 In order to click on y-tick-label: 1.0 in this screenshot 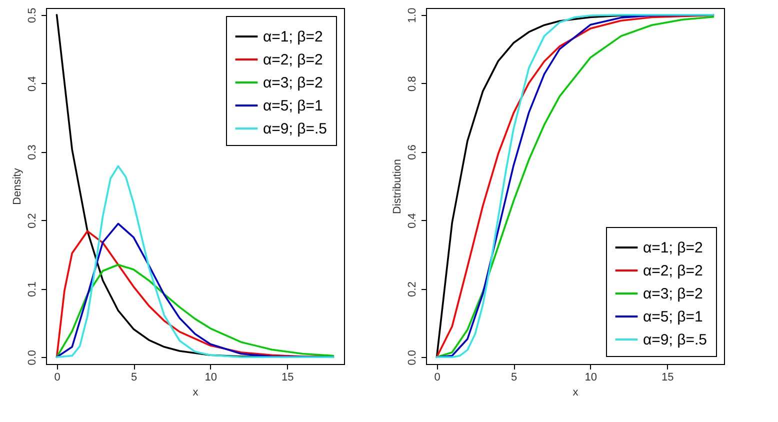, I will do `click(412, 15)`.